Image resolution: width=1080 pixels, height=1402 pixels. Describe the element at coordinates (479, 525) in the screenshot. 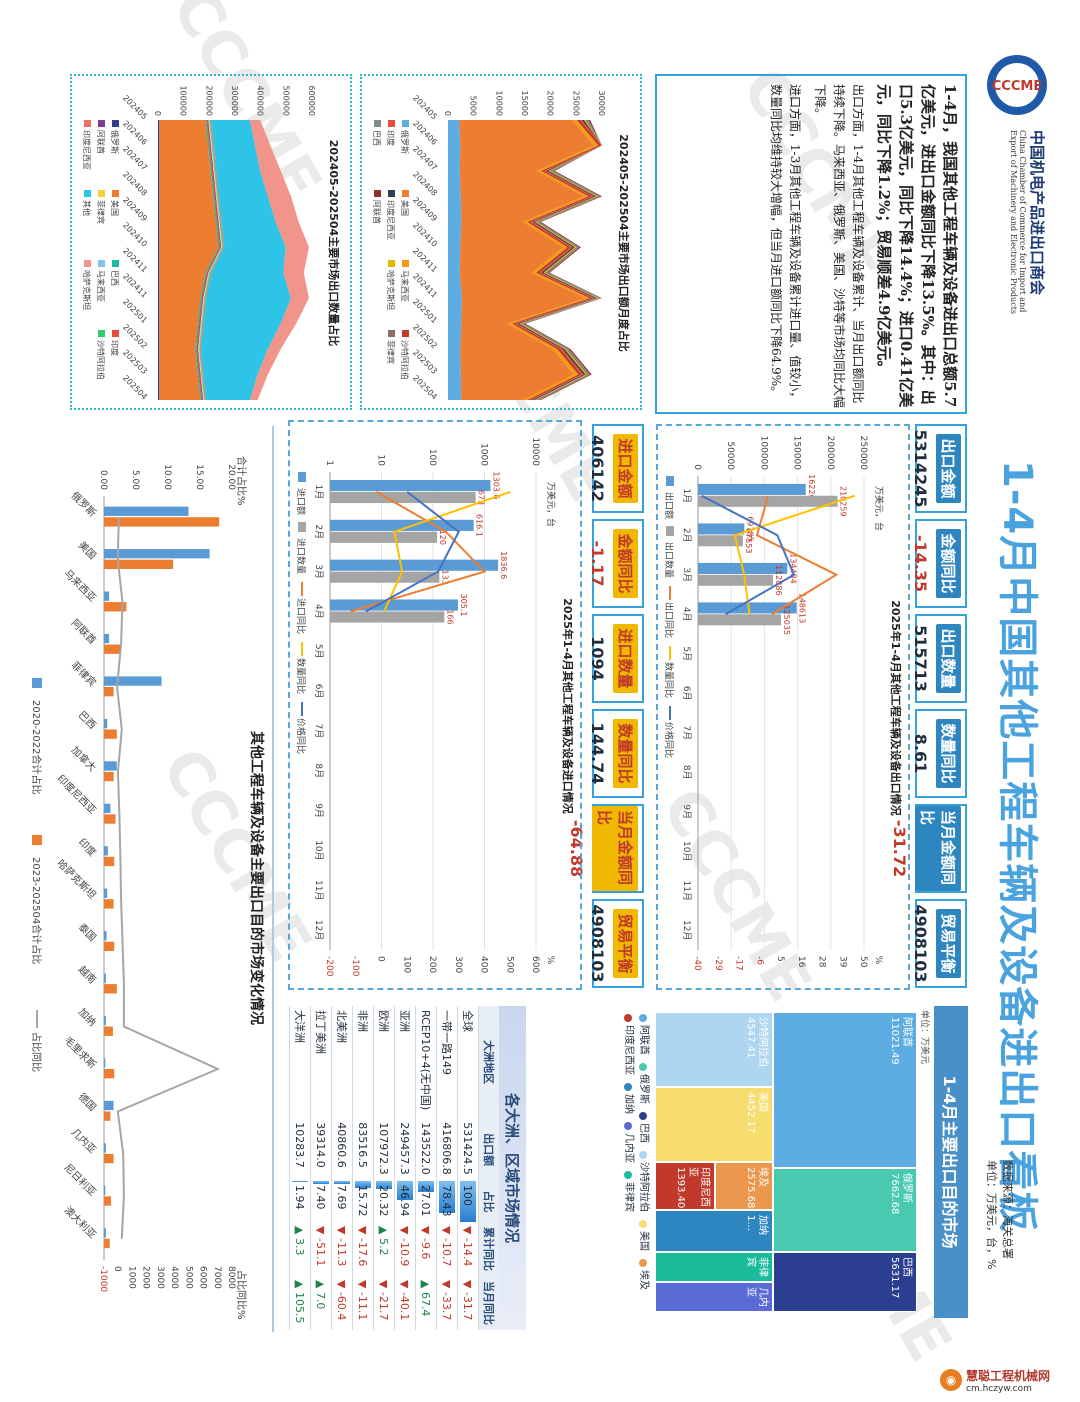

I see `bar-value-label: 616.1` at that location.